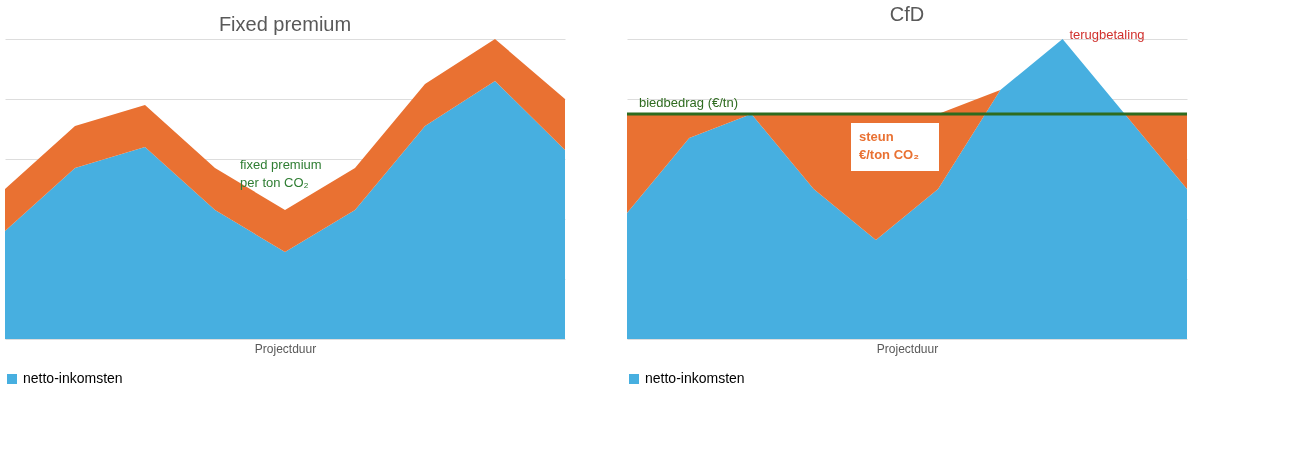 The width and height of the screenshot is (1296, 459). Describe the element at coordinates (285, 24) in the screenshot. I see `chart-title: Fixed premium` at that location.